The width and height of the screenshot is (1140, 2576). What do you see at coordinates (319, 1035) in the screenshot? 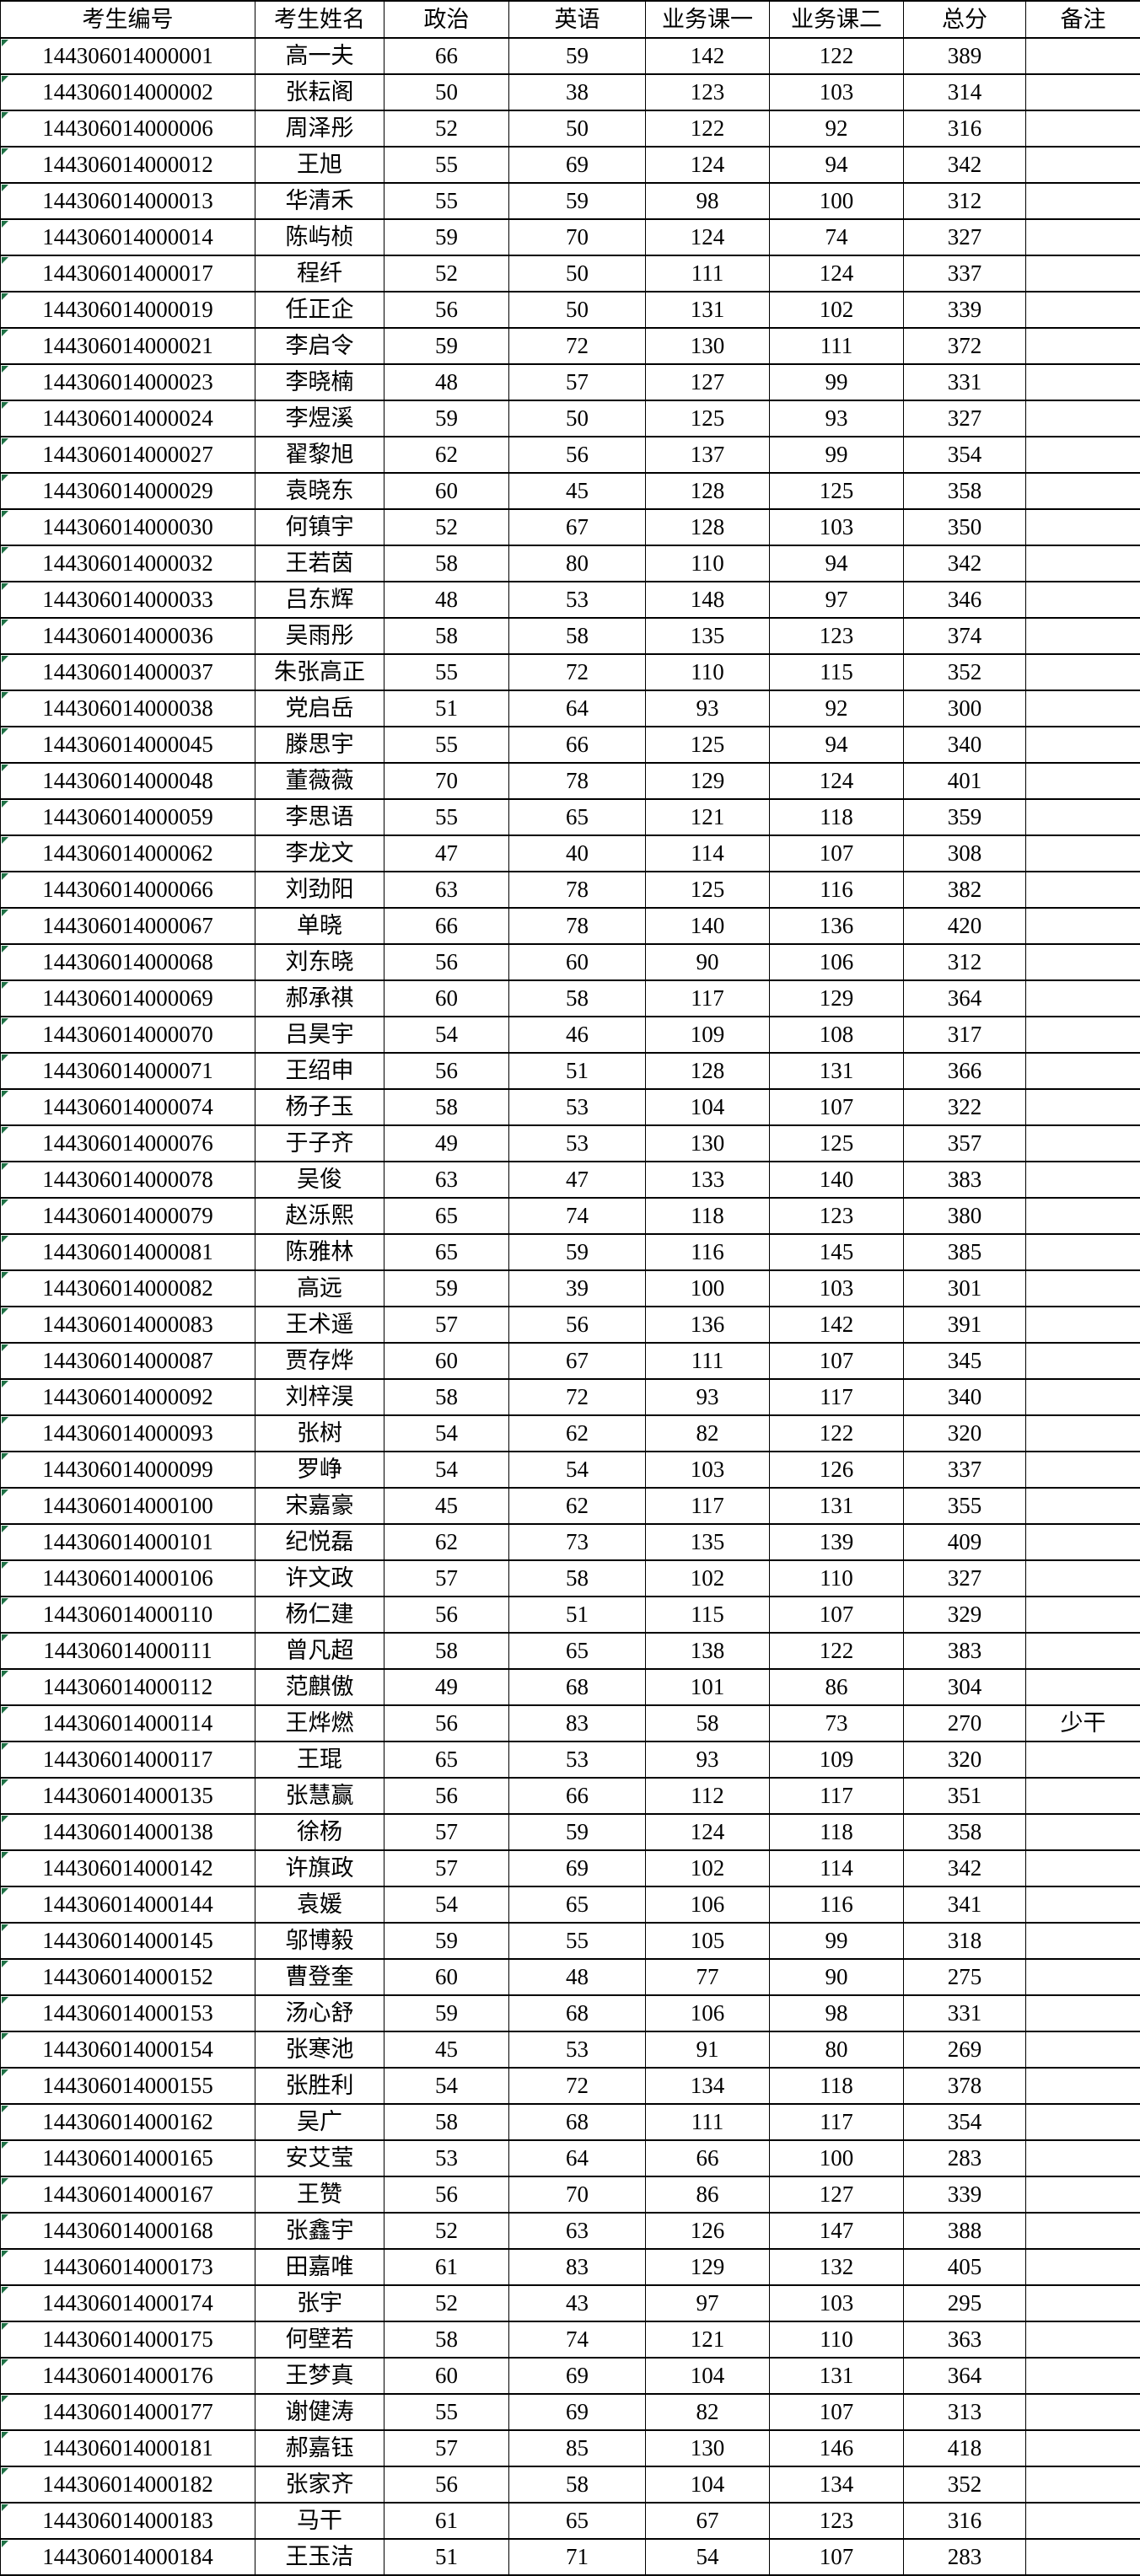
I see `cell-name: 吕昊宇` at bounding box center [319, 1035].